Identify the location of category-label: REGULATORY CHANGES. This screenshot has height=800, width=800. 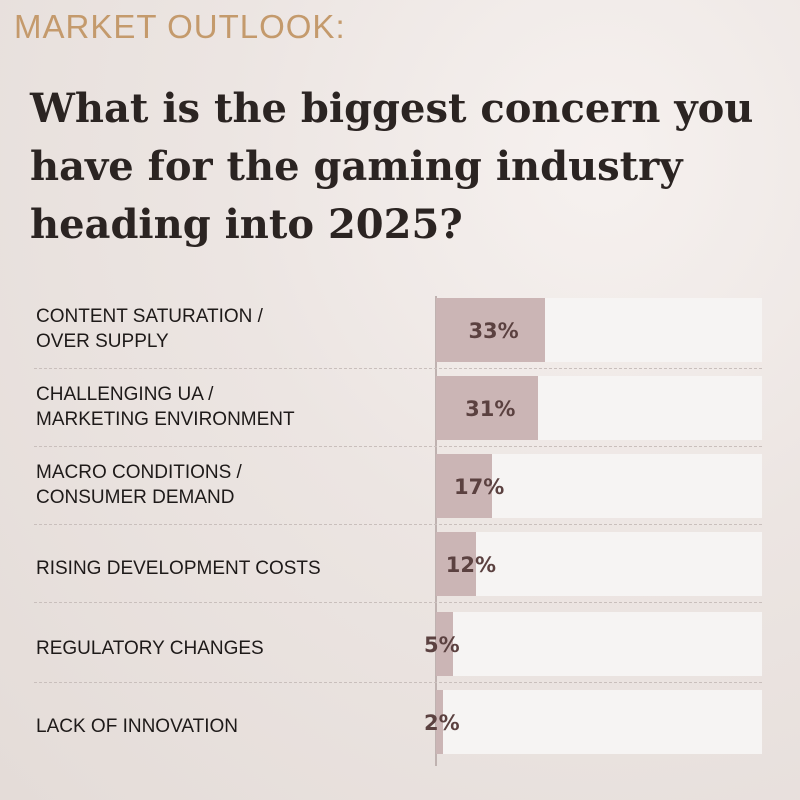
(150, 648).